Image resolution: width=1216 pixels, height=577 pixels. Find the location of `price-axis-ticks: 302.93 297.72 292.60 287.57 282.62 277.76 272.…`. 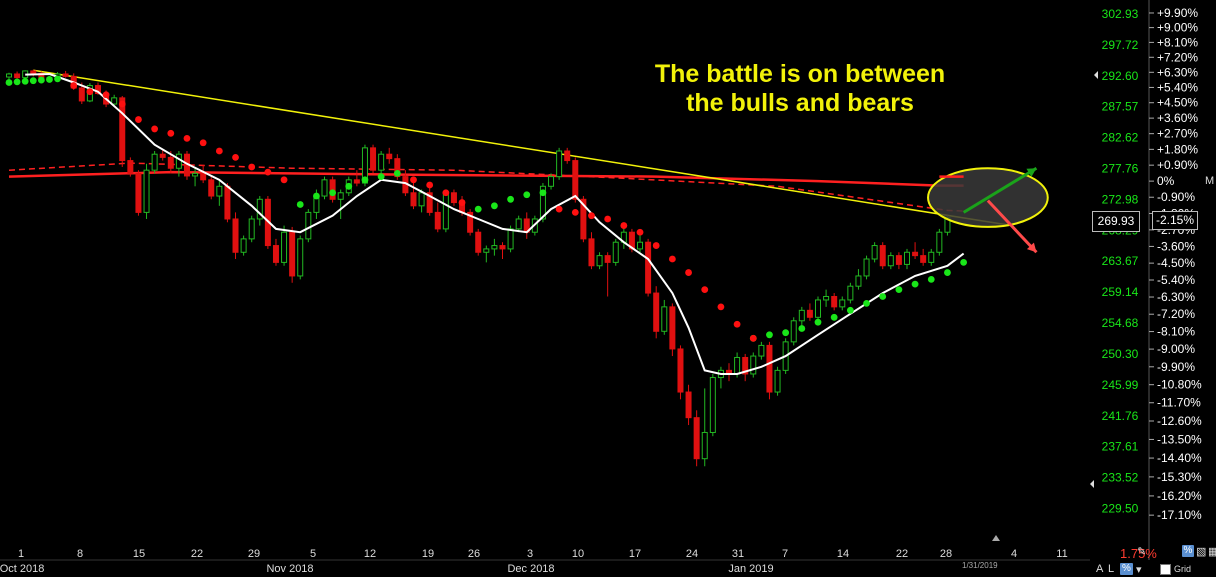

price-axis-ticks: 302.93 297.72 292.60 287.57 282.62 277.76 272.… is located at coordinates (1120, 261).